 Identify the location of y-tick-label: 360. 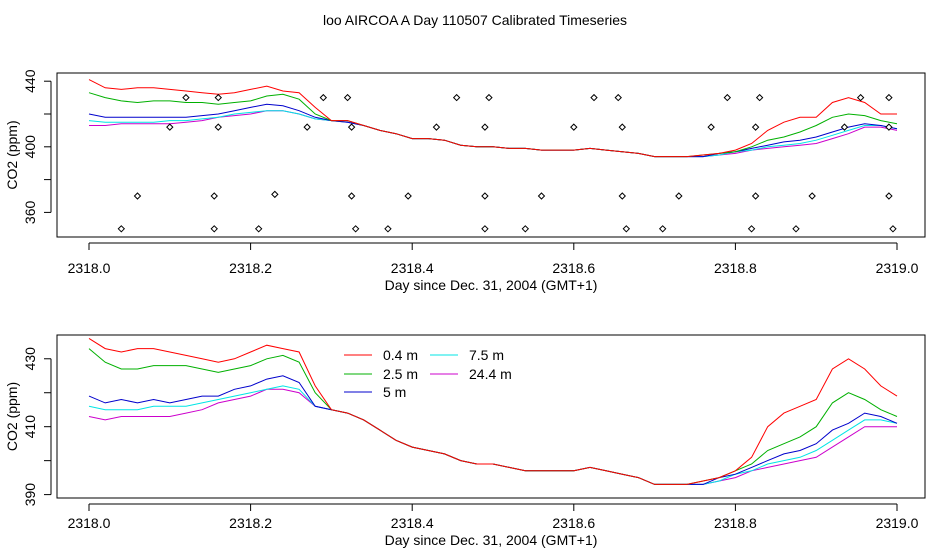
(30, 213).